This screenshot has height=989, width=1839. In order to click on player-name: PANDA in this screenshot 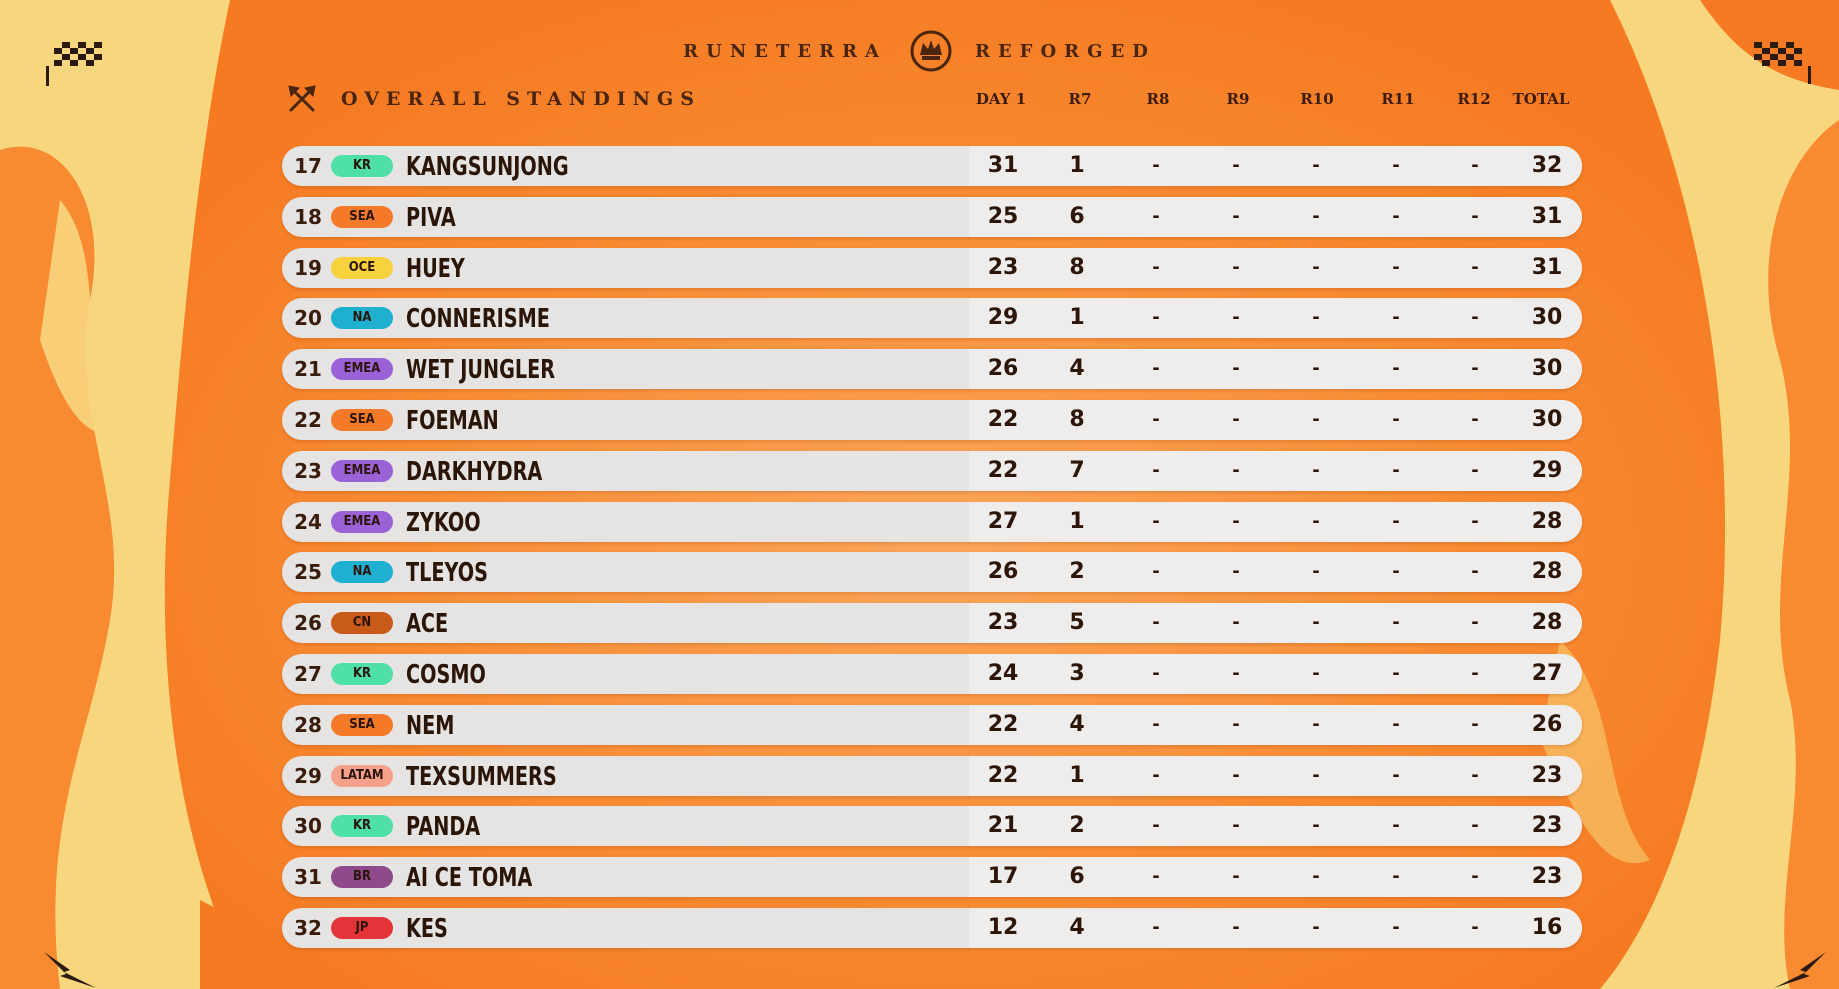, I will do `click(443, 827)`.